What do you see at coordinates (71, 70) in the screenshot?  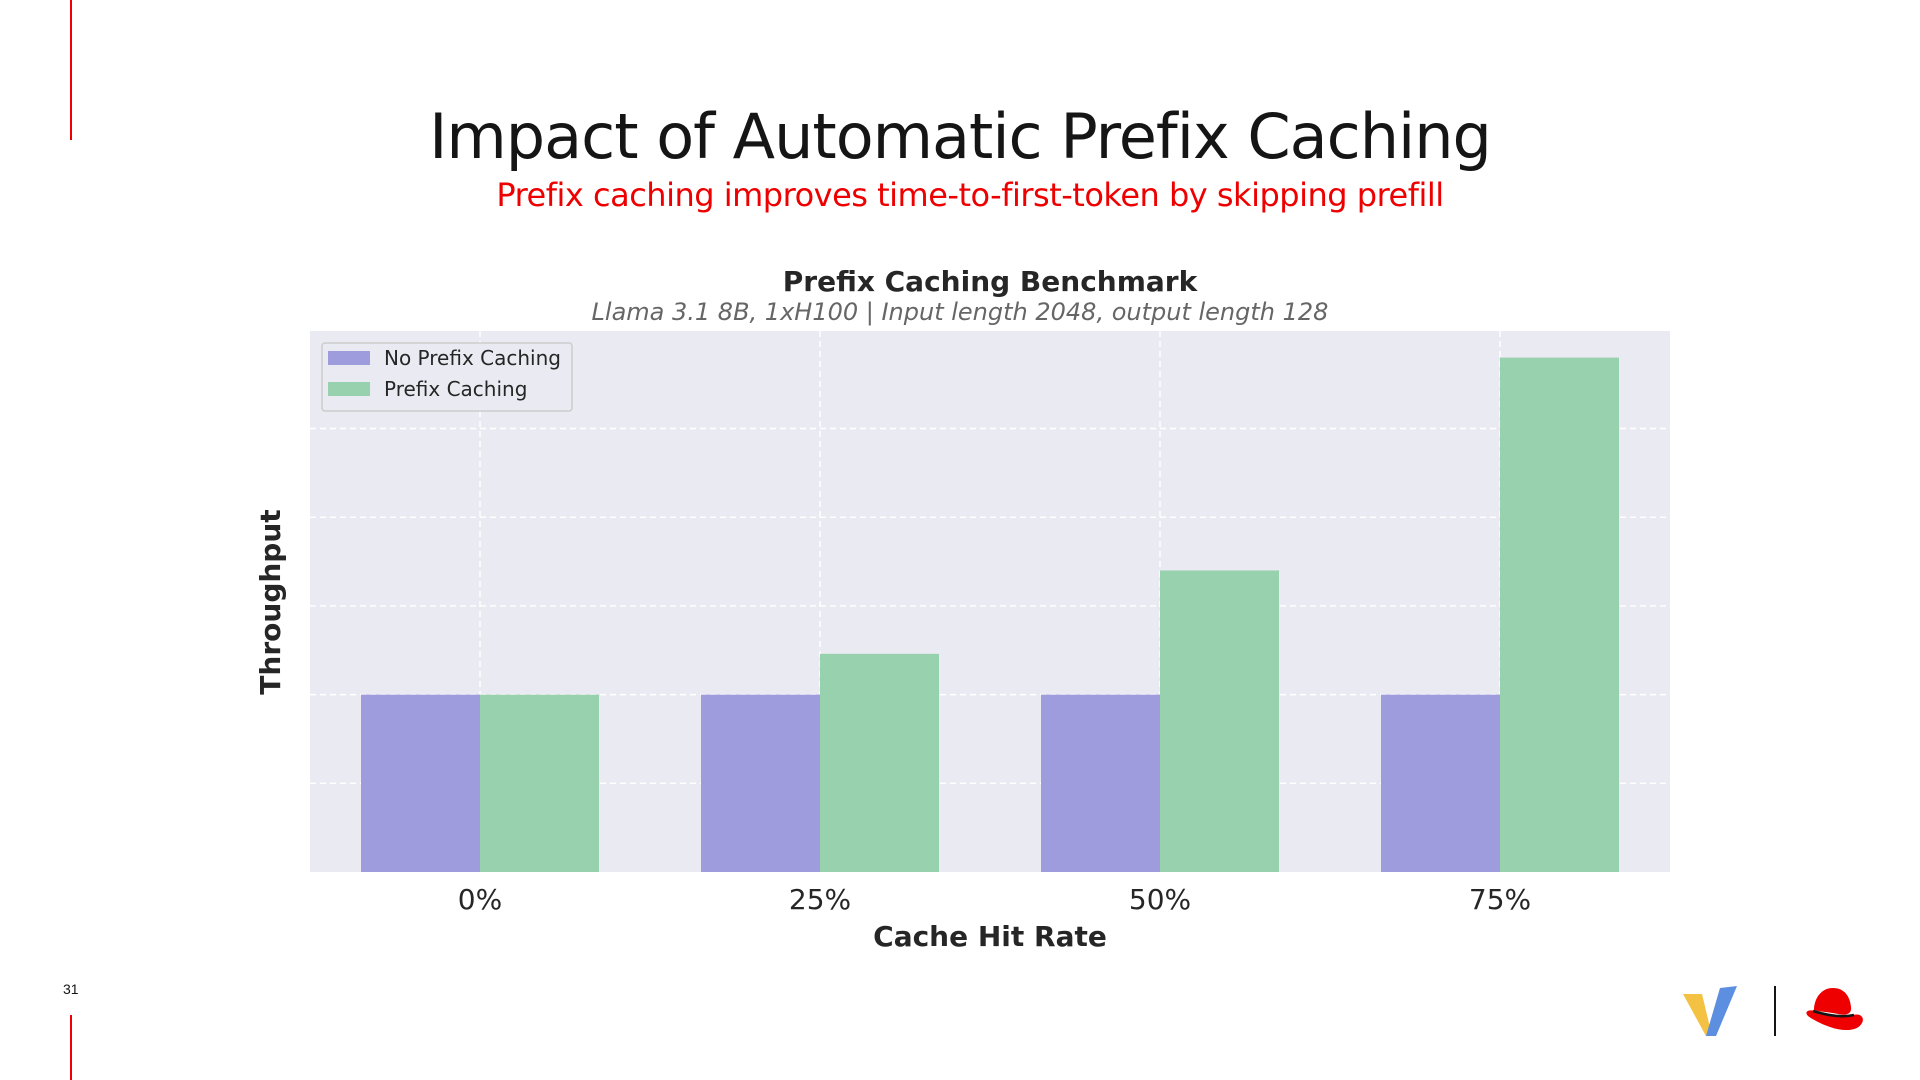 I see `accent-line-top` at bounding box center [71, 70].